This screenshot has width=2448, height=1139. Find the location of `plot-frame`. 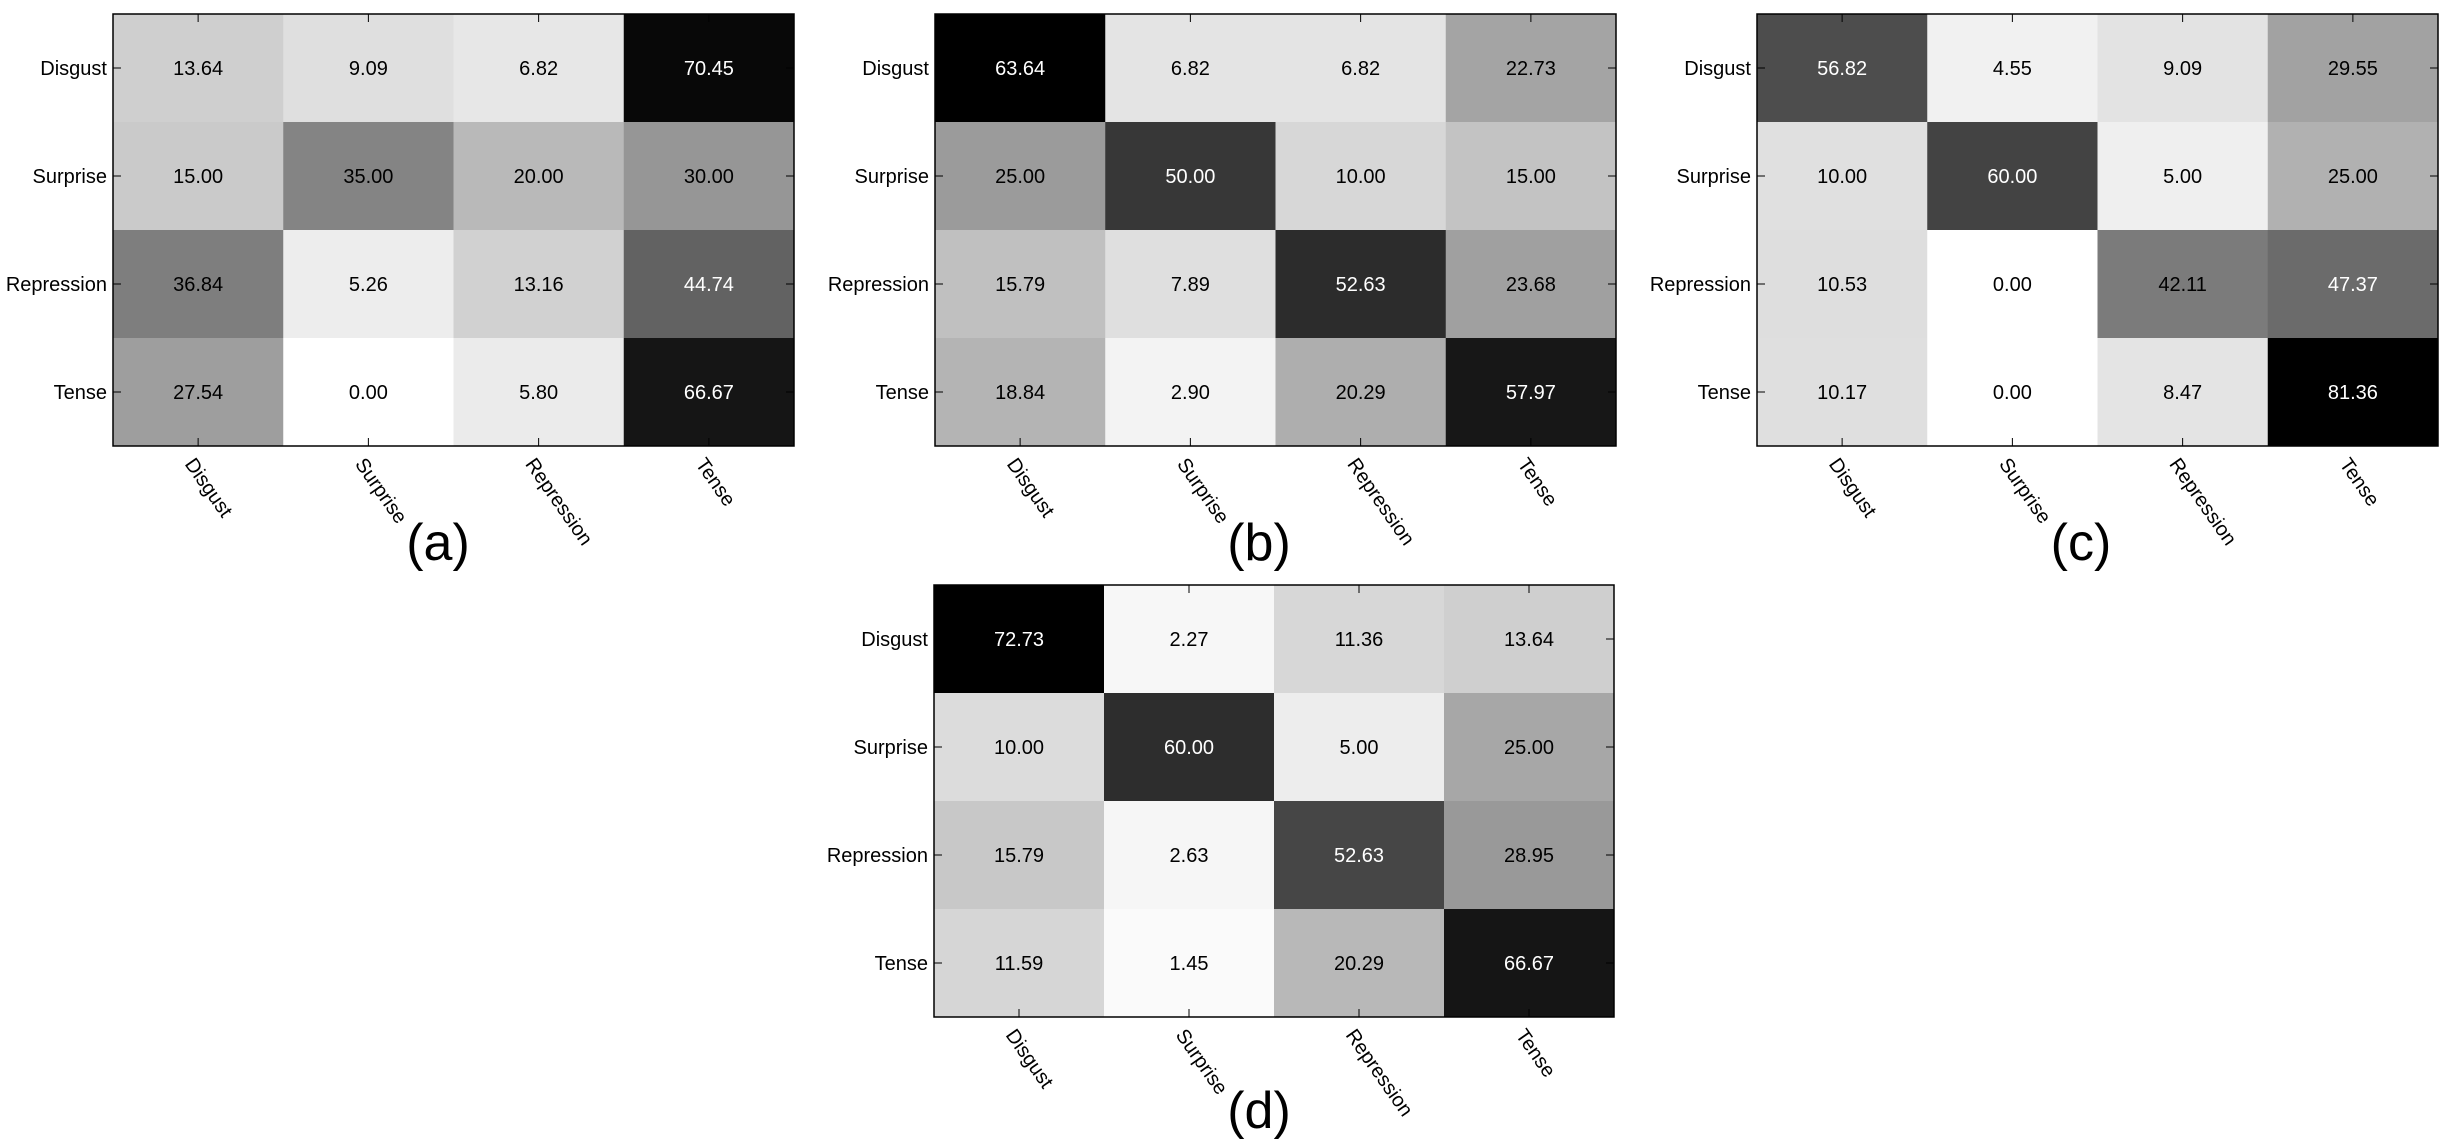

plot-frame is located at coordinates (1275, 230).